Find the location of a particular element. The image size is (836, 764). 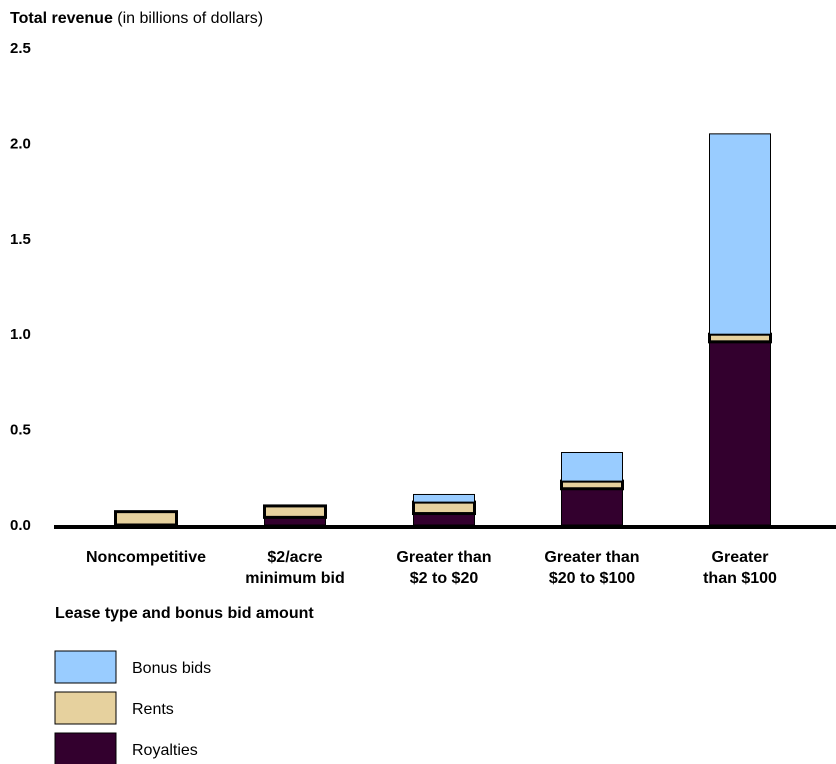

x-category-label: $2 to $20 is located at coordinates (444, 578).